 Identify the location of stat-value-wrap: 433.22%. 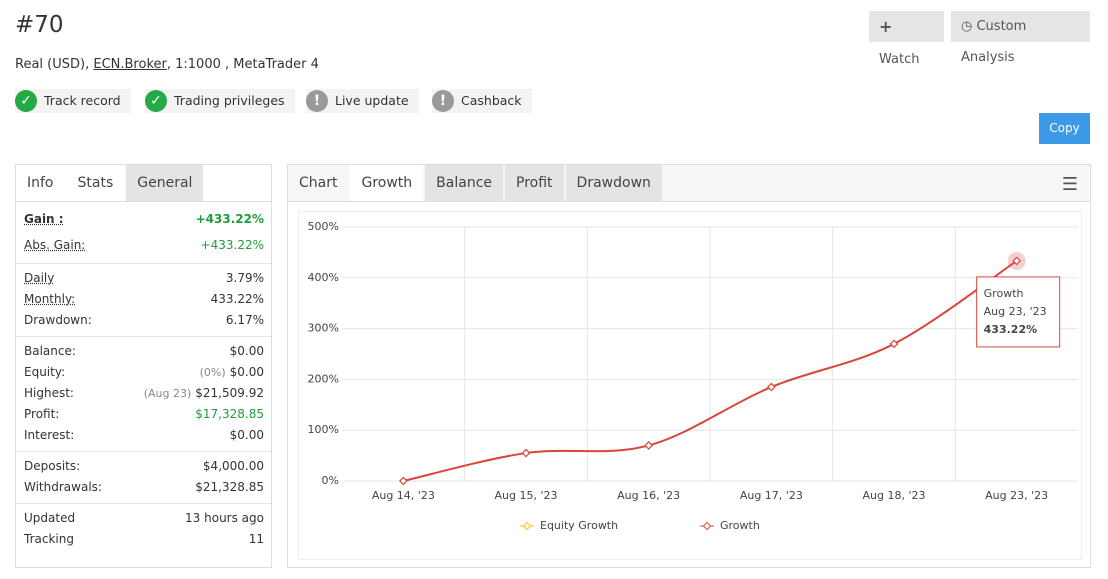
(237, 299).